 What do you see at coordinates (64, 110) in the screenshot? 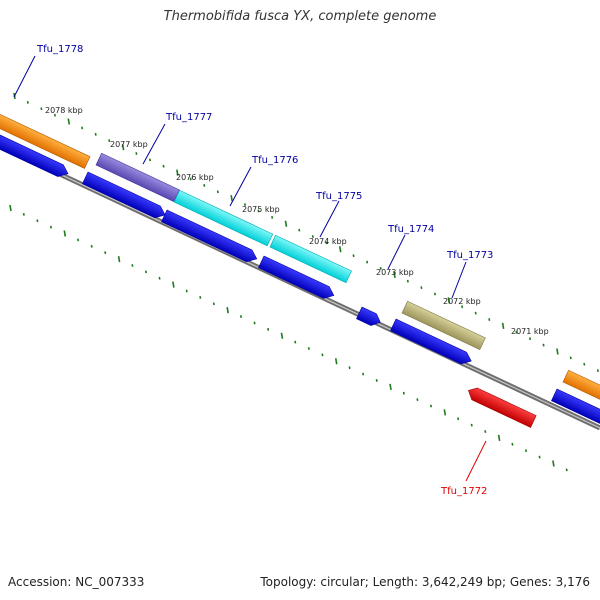
I see `scale-label: 2078 kbp` at bounding box center [64, 110].